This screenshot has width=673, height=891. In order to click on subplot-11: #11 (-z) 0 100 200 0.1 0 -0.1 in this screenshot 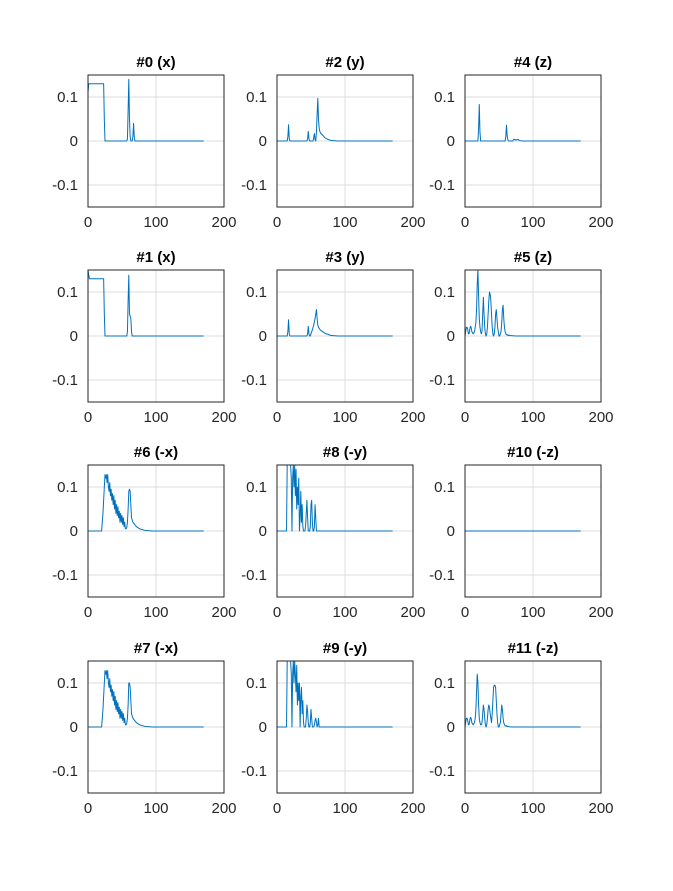, I will do `click(521, 728)`.